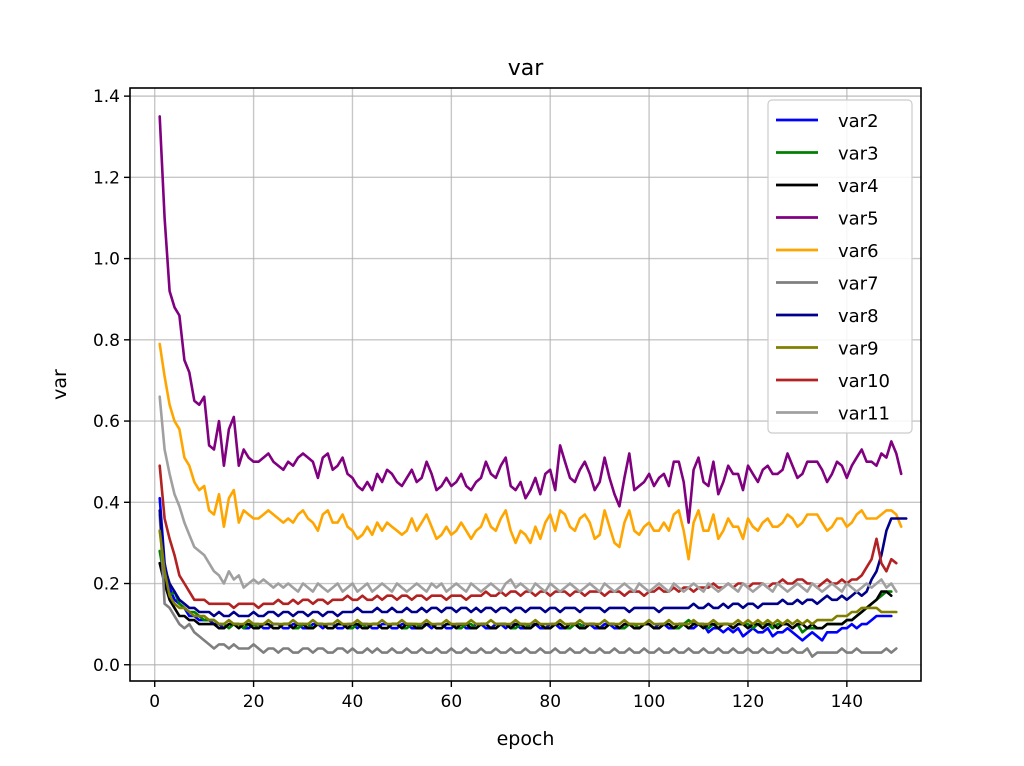 Image resolution: width=1024 pixels, height=766 pixels. I want to click on chart-title: var, so click(526, 68).